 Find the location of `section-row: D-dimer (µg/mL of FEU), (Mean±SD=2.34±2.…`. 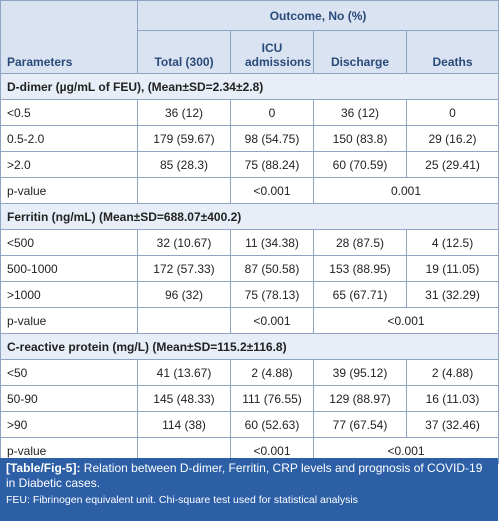

section-row: D-dimer (µg/mL of FEU), (Mean±SD=2.34±2.… is located at coordinates (250, 86).